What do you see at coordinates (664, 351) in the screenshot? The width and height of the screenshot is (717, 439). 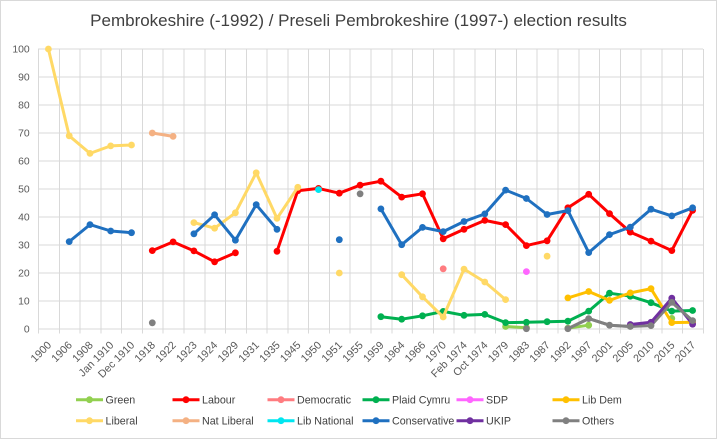 I see `svg-text: 2015` at bounding box center [664, 351].